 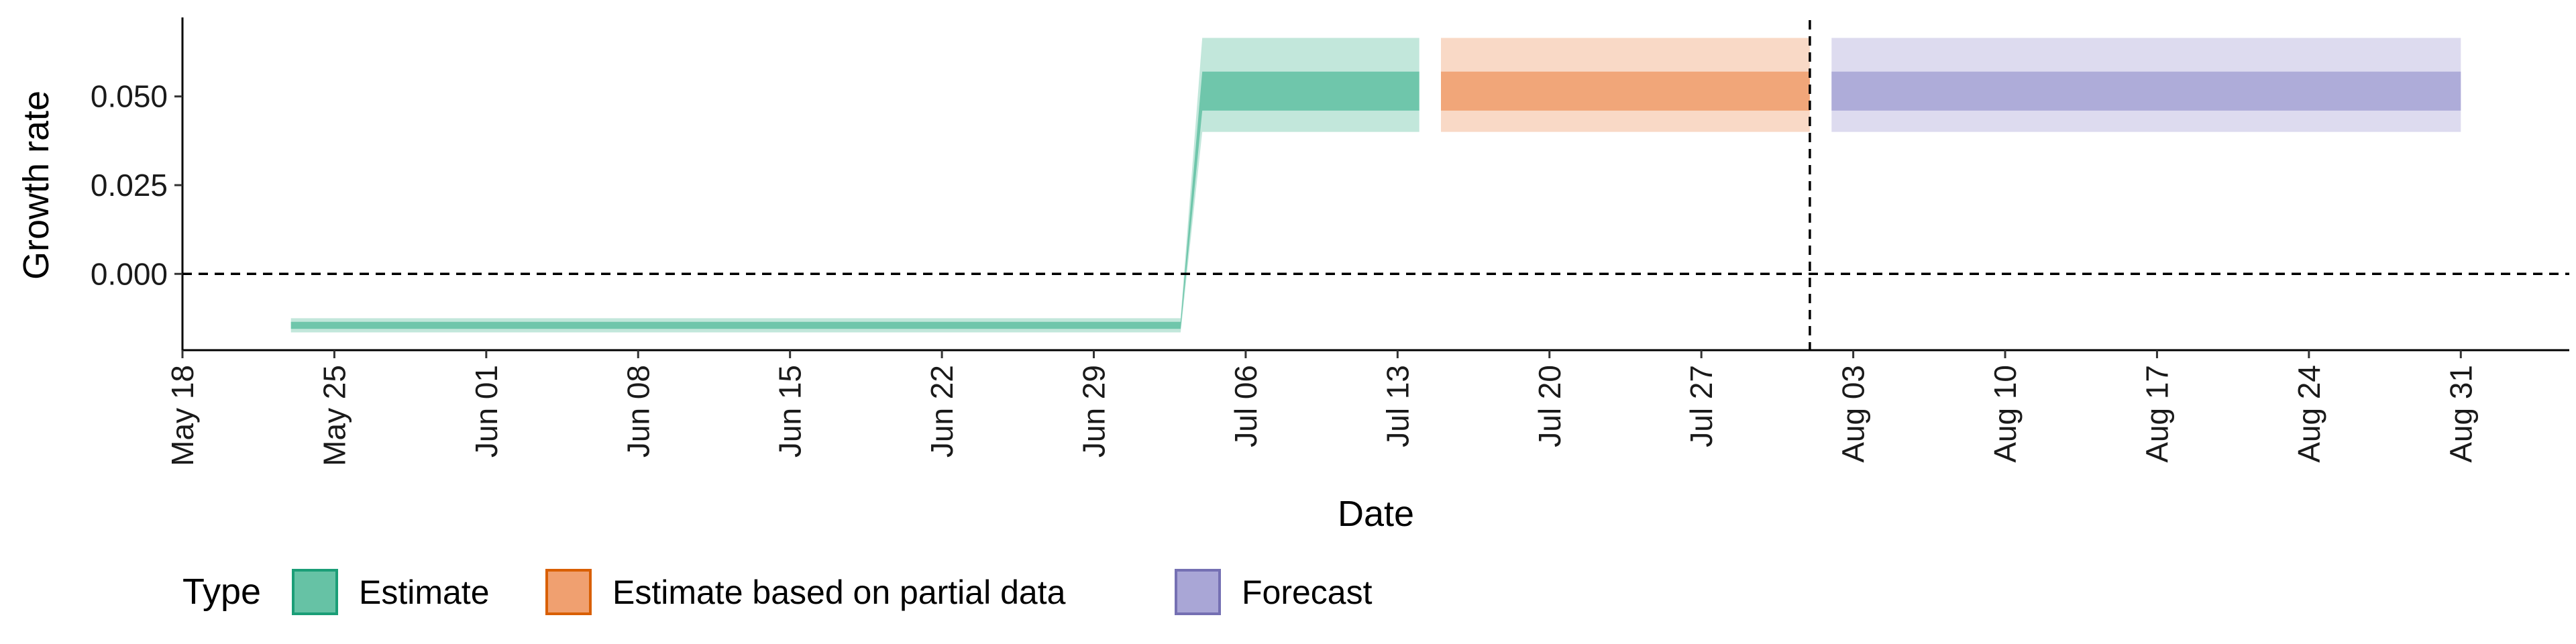 What do you see at coordinates (2309, 414) in the screenshot?
I see `x-tick-label: Aug 24` at bounding box center [2309, 414].